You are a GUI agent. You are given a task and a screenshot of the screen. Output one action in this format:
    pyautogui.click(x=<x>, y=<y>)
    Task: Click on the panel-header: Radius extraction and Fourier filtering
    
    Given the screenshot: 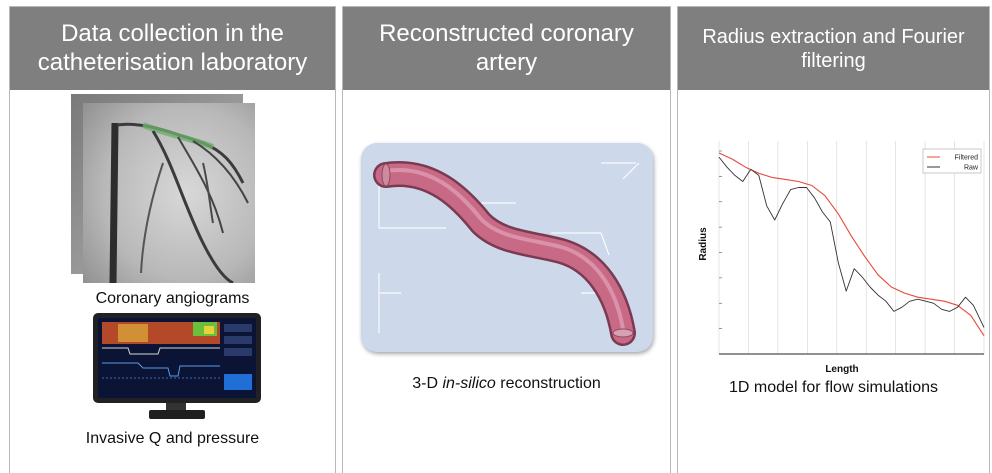 What is the action you would take?
    pyautogui.click(x=833, y=48)
    